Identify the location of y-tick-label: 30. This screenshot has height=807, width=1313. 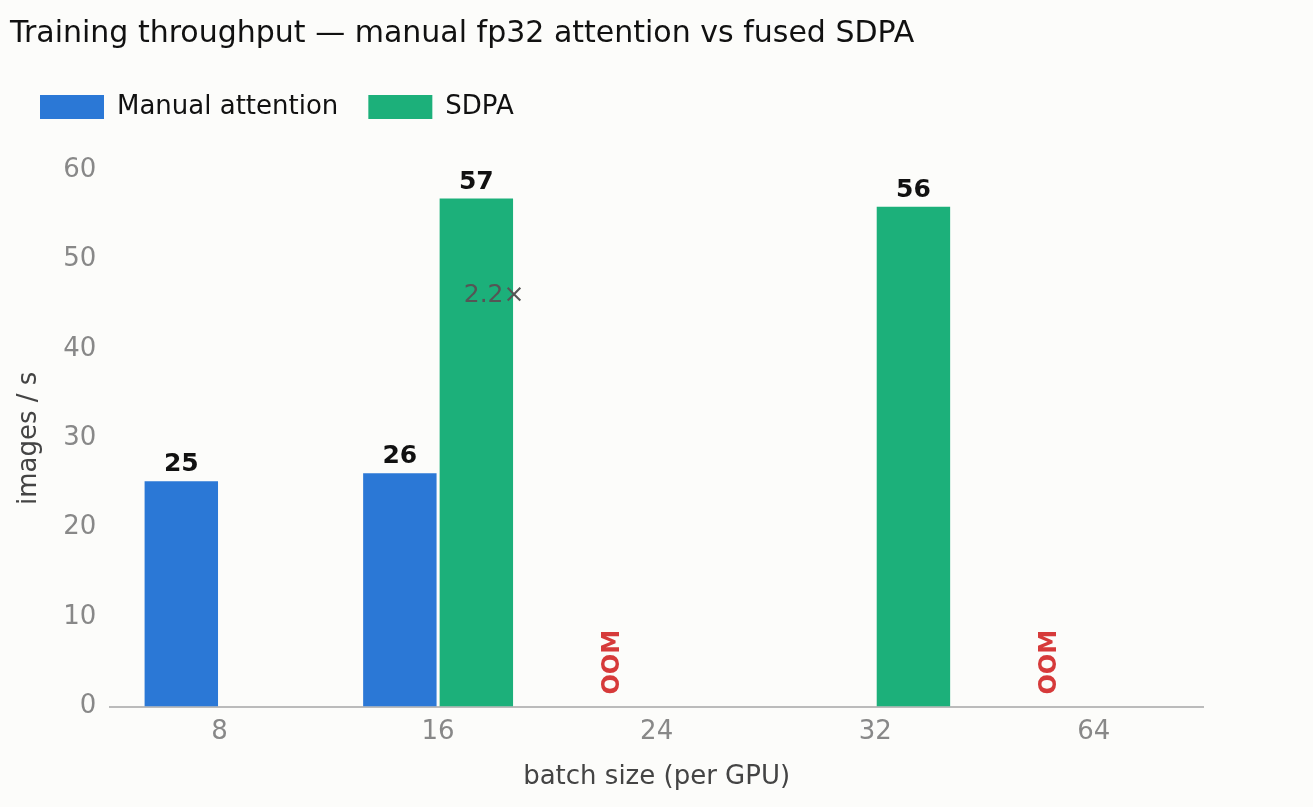
(80, 436).